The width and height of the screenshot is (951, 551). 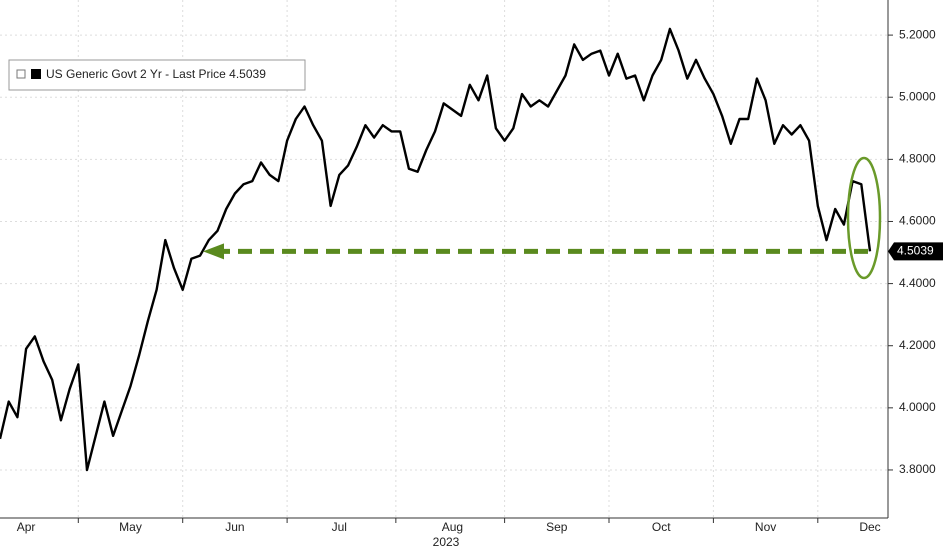 What do you see at coordinates (917, 283) in the screenshot?
I see `y-tick-label: 4.4000` at bounding box center [917, 283].